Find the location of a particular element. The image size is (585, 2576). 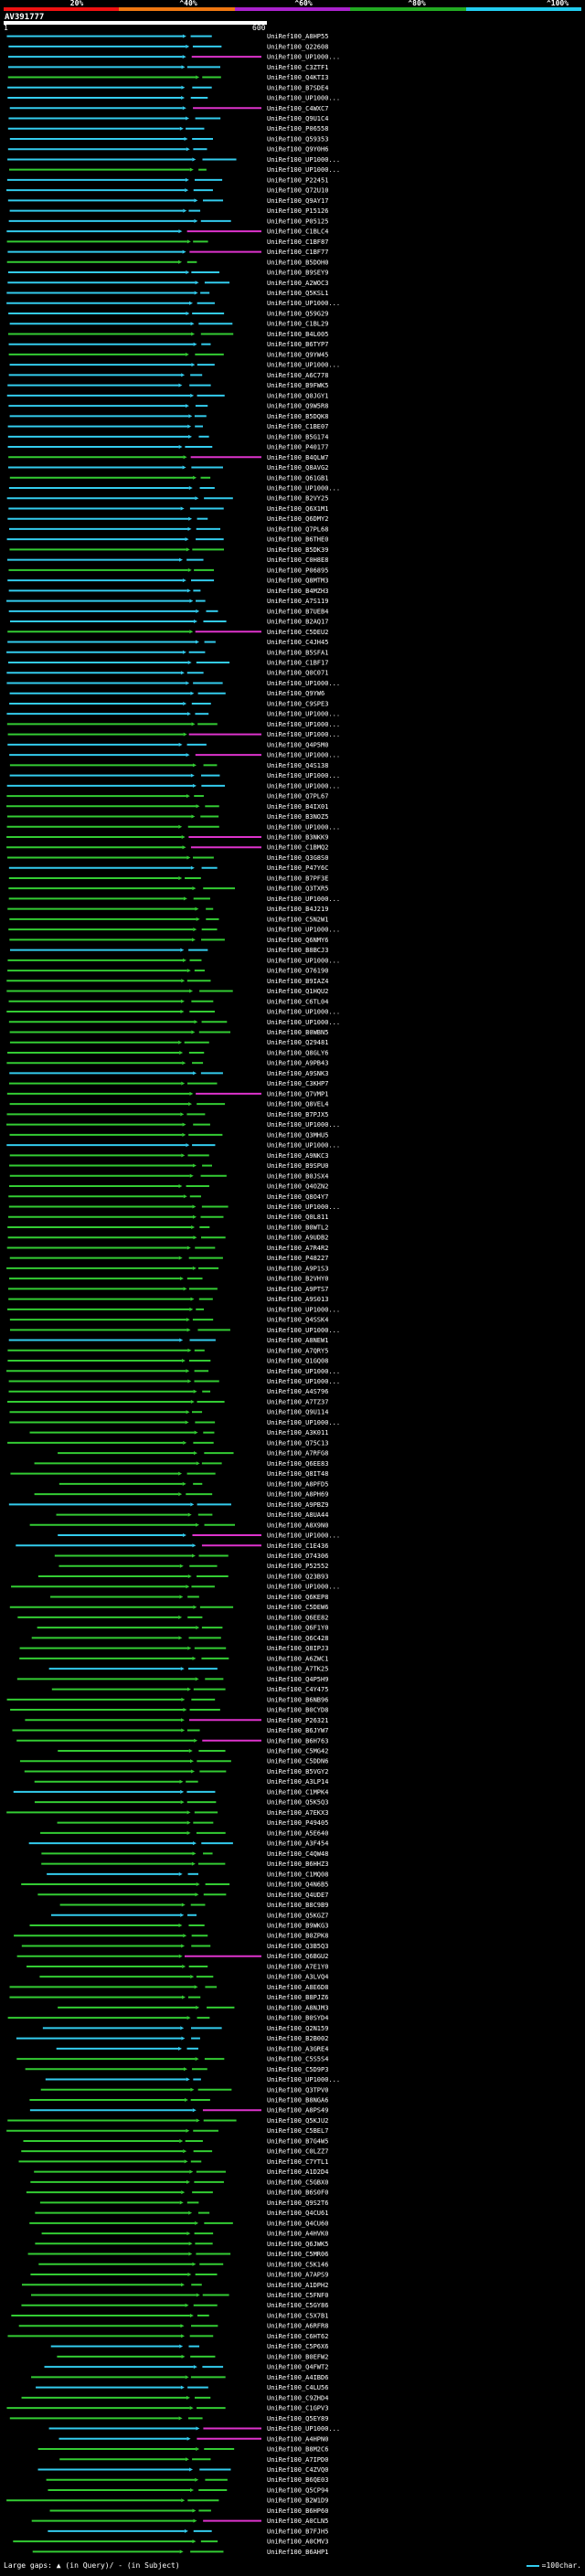

hit-label: UniRef100_A3F454 is located at coordinates (298, 1844).